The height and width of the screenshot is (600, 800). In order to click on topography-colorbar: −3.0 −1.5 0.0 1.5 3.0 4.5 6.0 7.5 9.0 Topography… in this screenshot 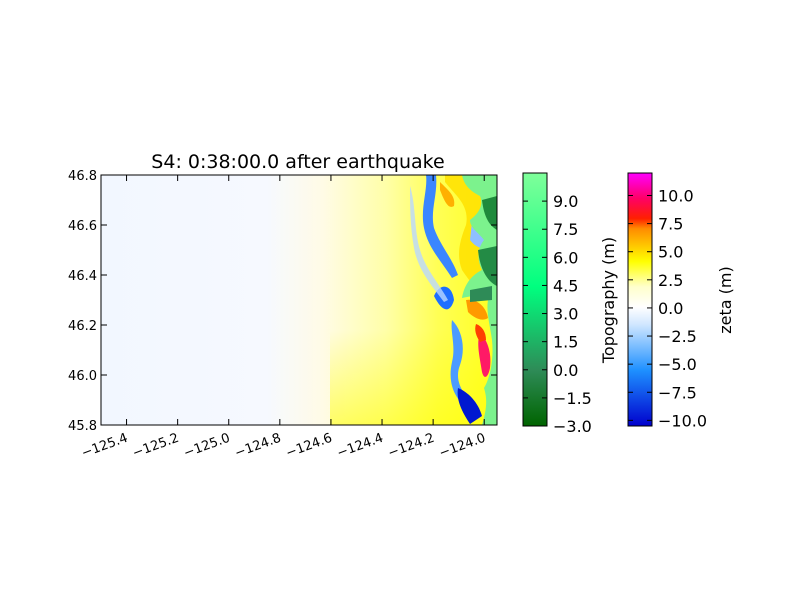, I will do `click(570, 304)`.